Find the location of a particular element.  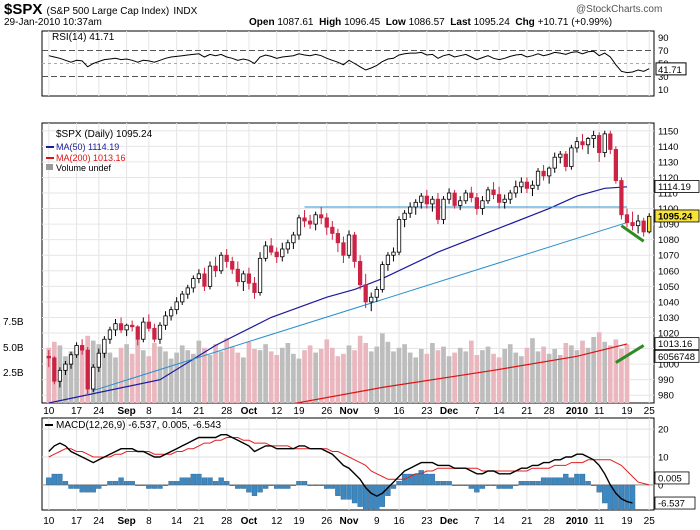

macd-line is located at coordinates (340, 469).